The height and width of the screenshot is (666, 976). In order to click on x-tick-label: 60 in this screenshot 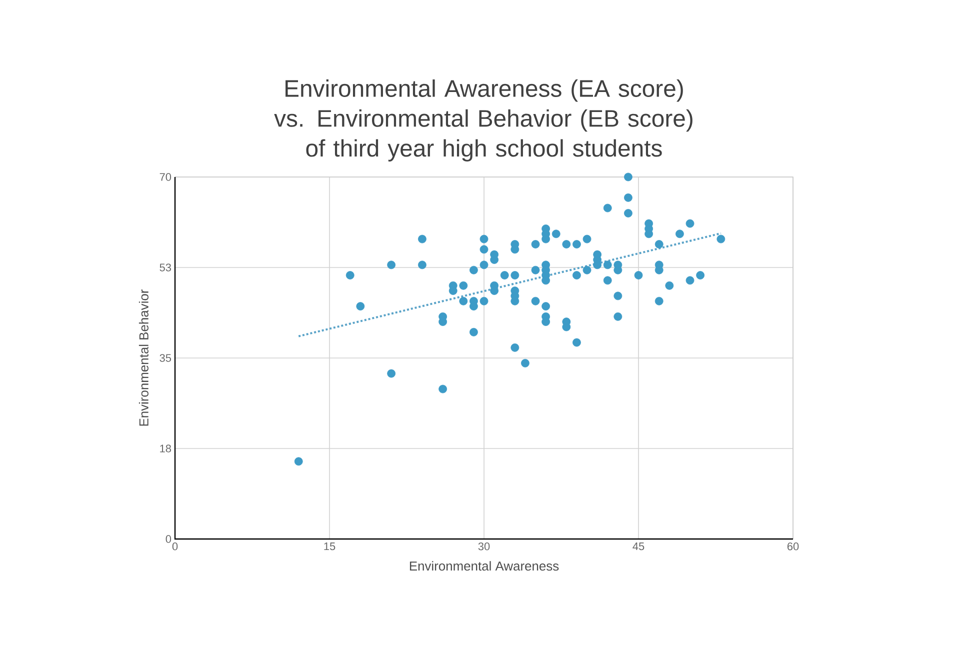, I will do `click(793, 546)`.